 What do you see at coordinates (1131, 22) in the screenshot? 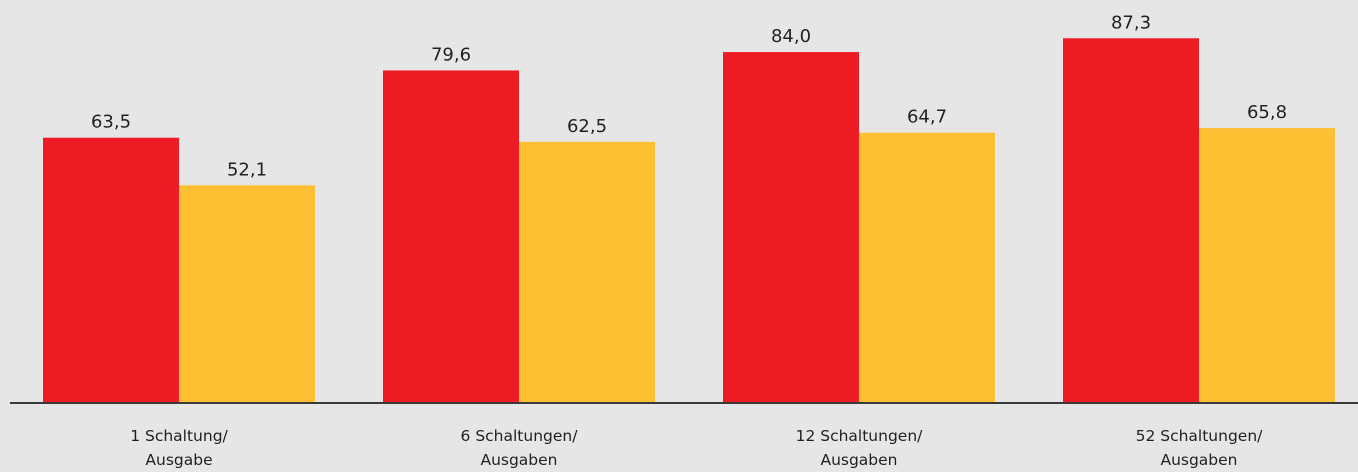
I see `value-label: 87,3` at bounding box center [1131, 22].